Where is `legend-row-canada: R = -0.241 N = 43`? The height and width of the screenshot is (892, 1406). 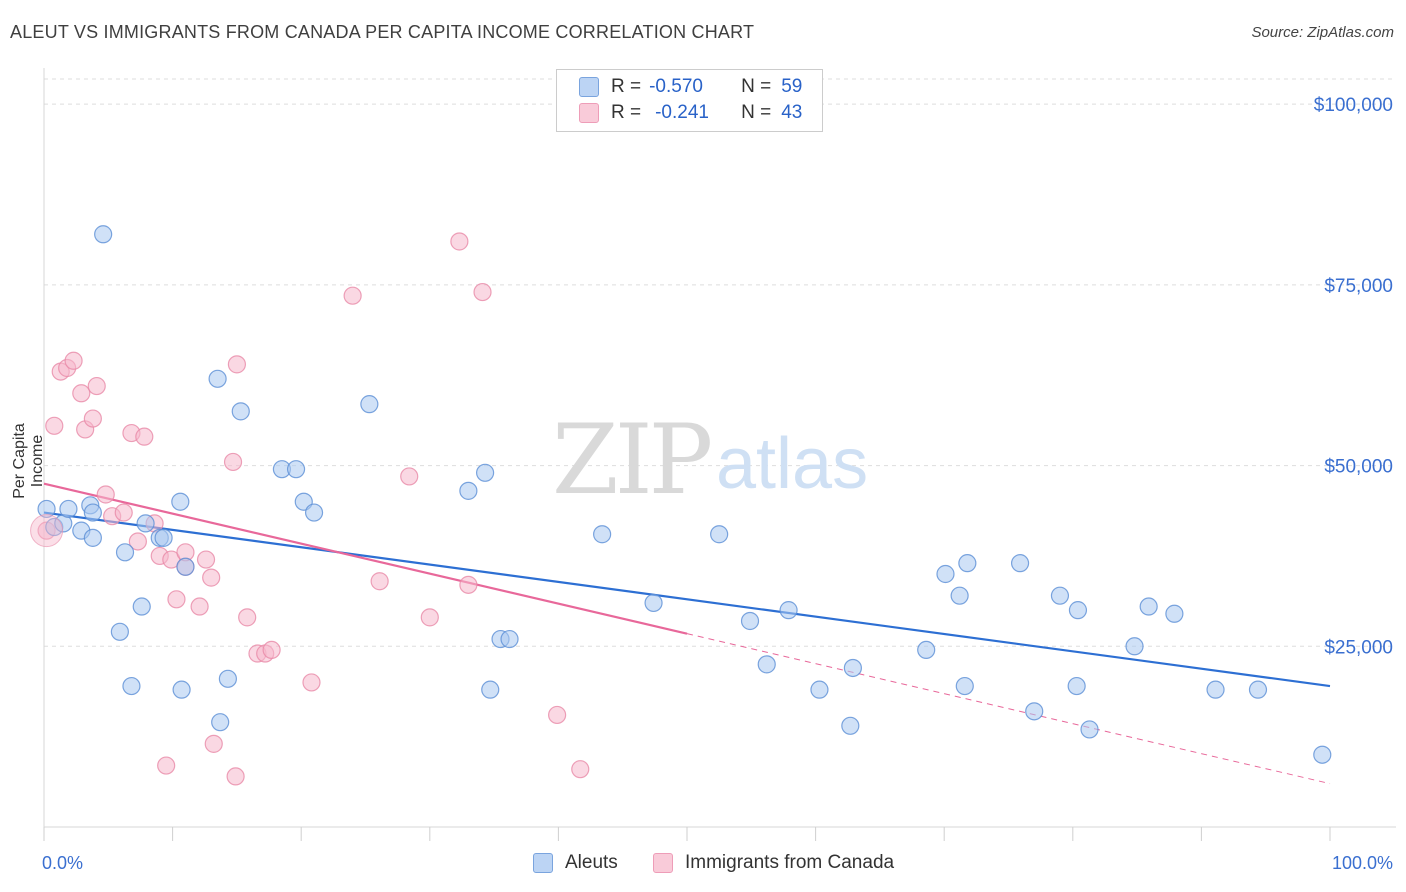 legend-row-canada: R = -0.241 N = 43 is located at coordinates (690, 113).